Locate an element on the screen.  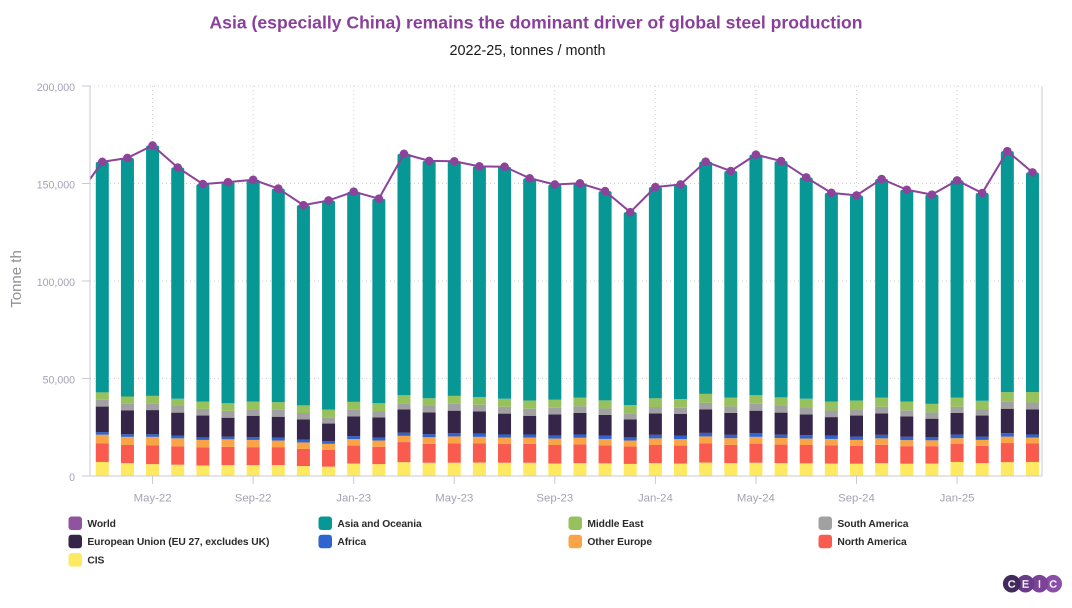
svg-text: 2022-25, tonnes / month is located at coordinates (527, 51).